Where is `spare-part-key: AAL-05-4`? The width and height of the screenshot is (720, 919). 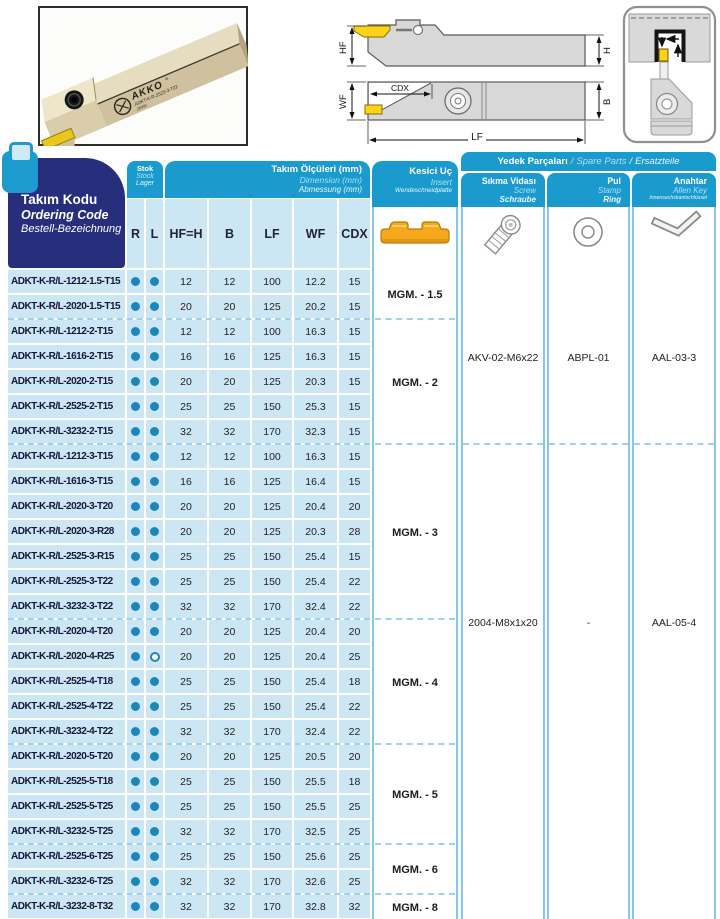 spare-part-key: AAL-05-4 is located at coordinates (674, 622).